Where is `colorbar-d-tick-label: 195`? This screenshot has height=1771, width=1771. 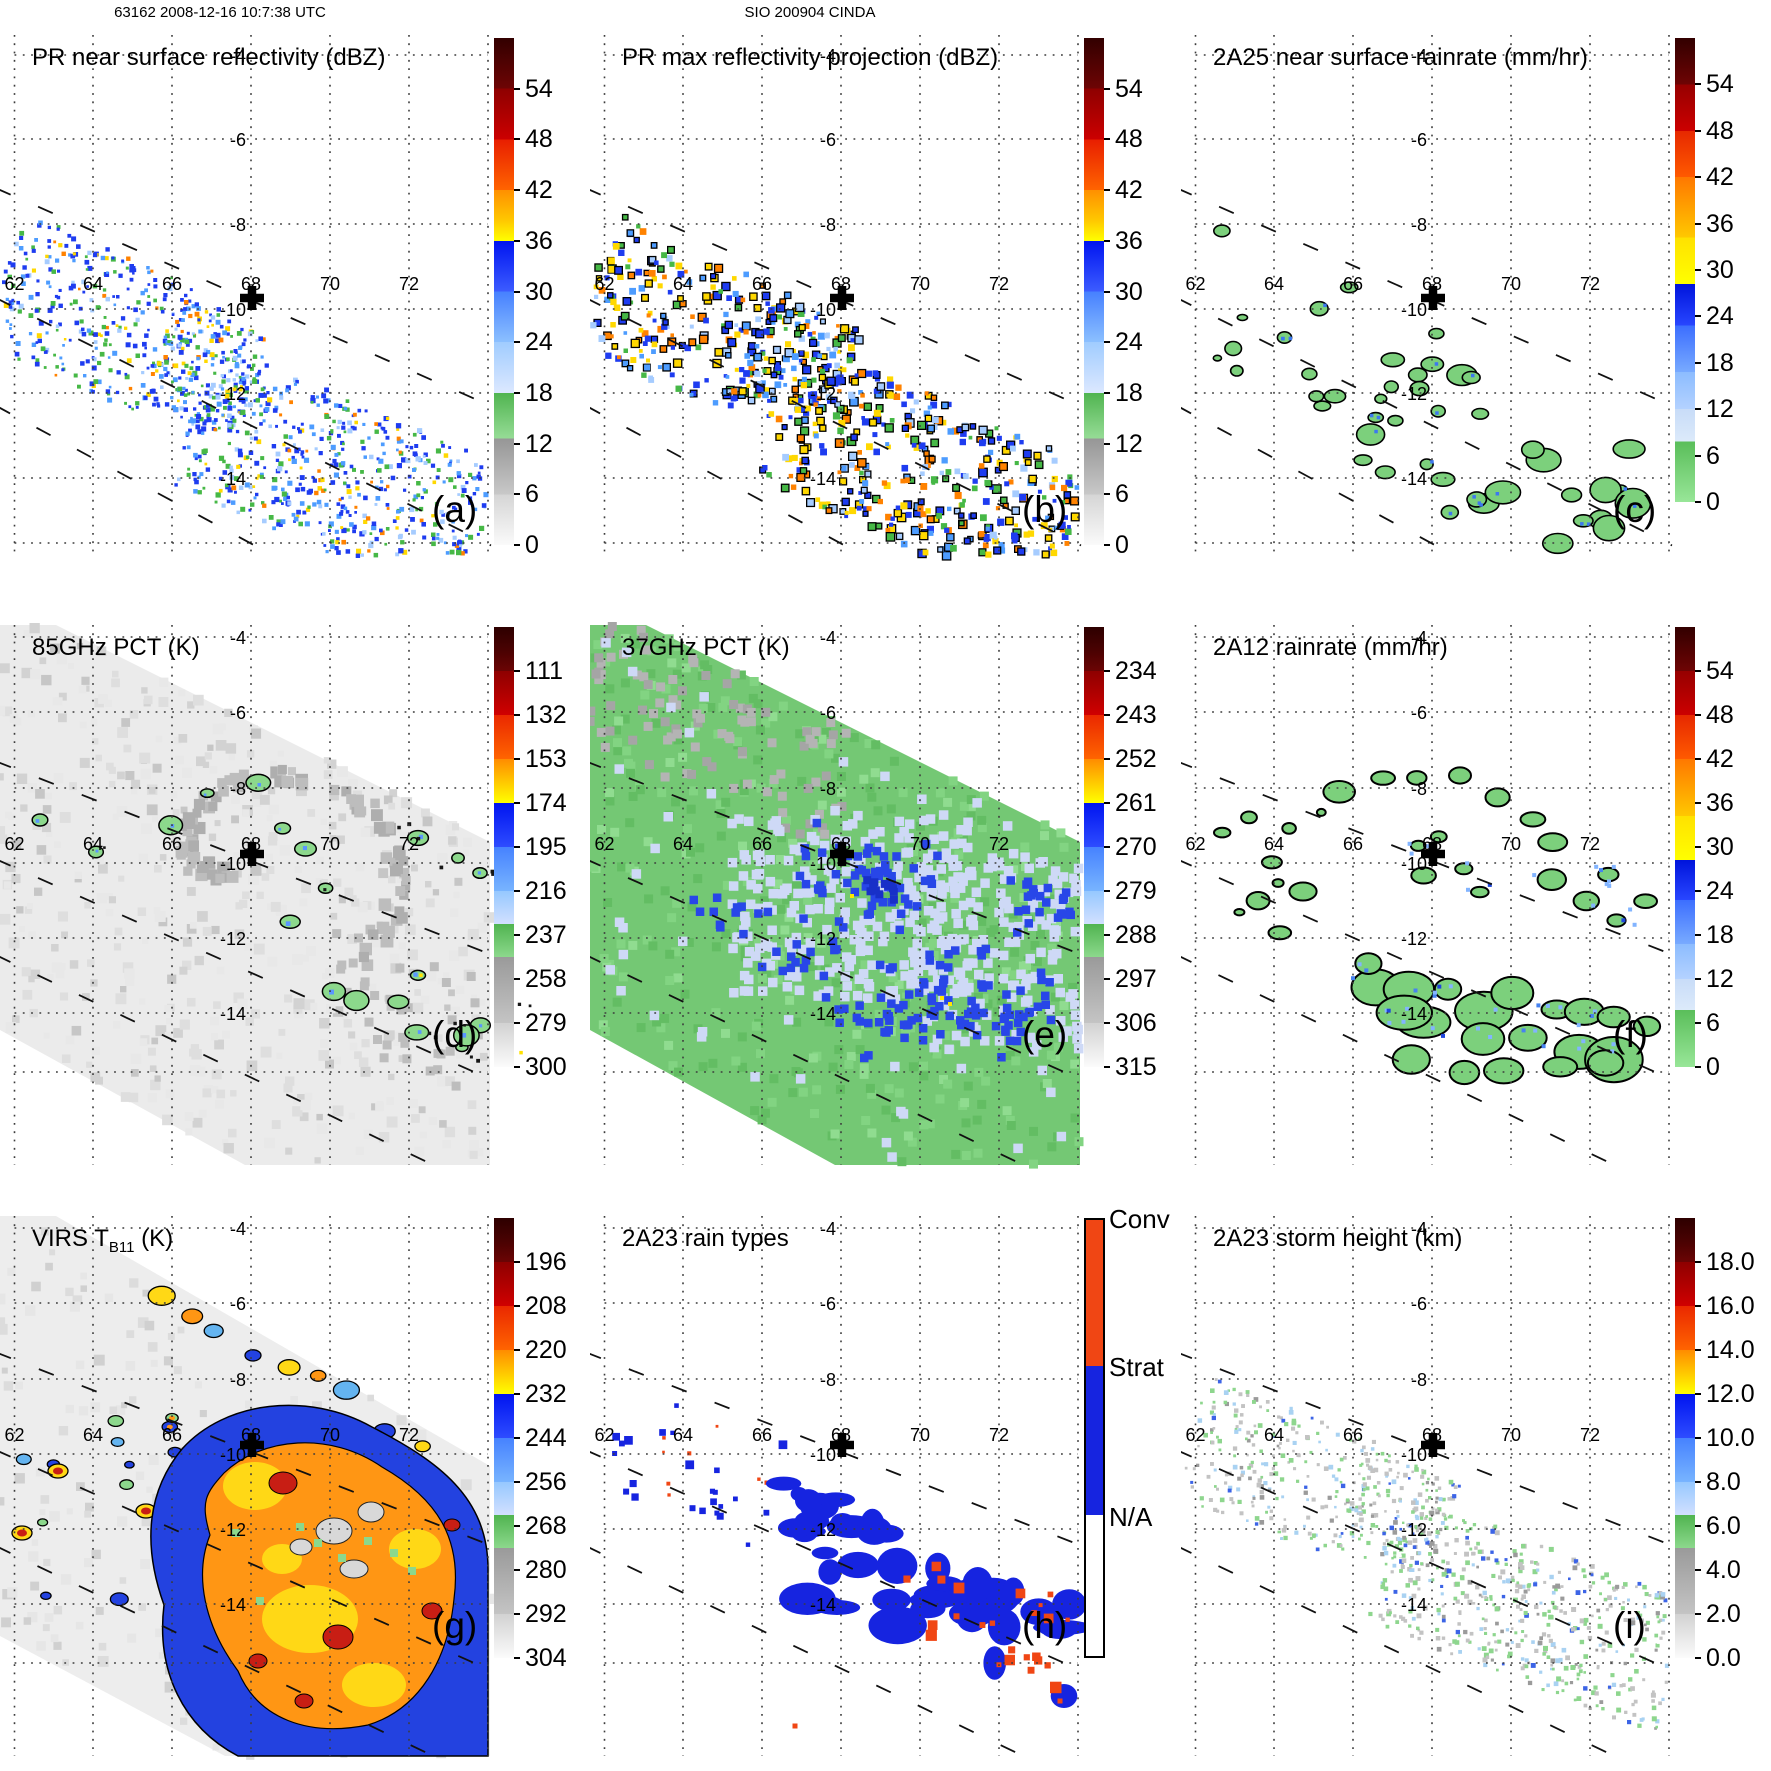
colorbar-d-tick-label: 195 is located at coordinates (546, 847).